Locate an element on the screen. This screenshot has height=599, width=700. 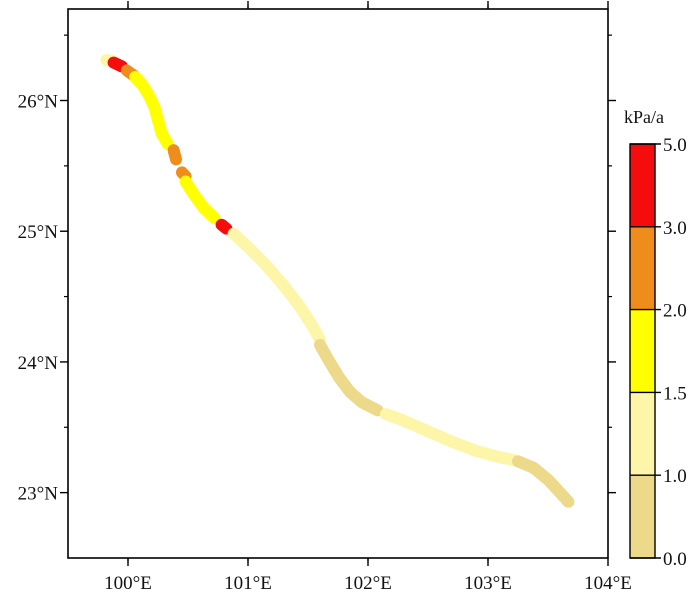
colorbar-tick-label: 1.5 is located at coordinates (675, 393).